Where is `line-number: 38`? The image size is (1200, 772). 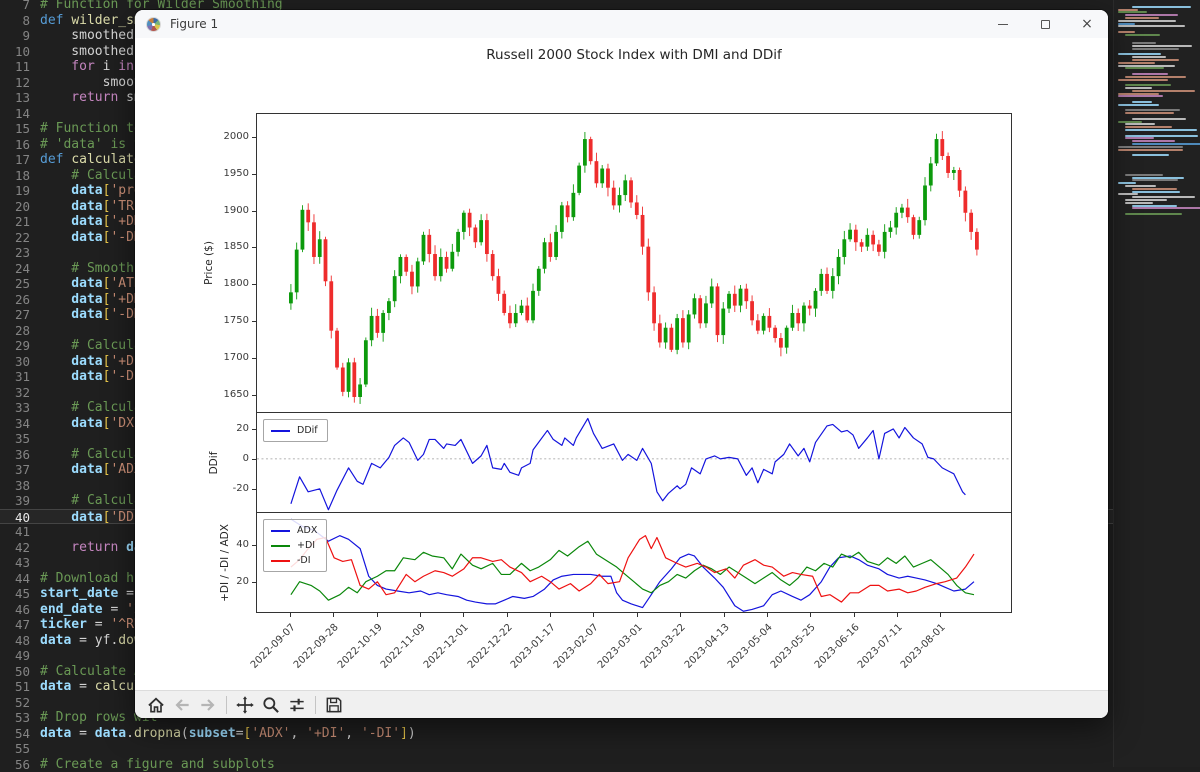
line-number: 38 is located at coordinates (15, 486).